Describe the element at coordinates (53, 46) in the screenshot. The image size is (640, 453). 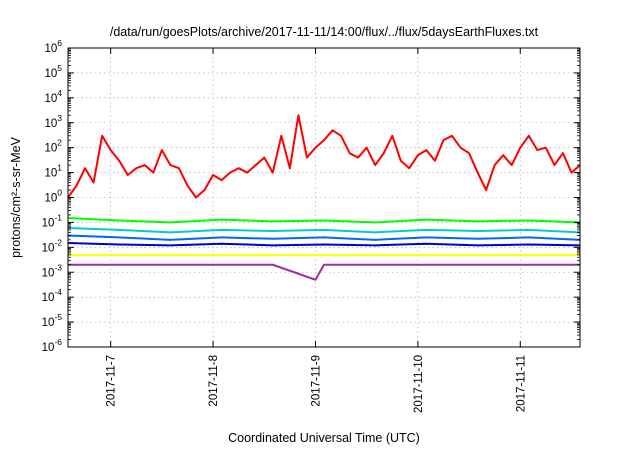
I see `y-tick-label: 10⁶` at that location.